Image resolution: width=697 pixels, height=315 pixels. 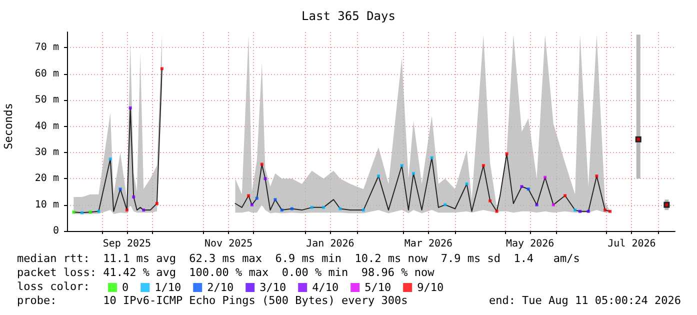 What do you see at coordinates (127, 244) in the screenshot?
I see `x-tick-label: Sep 2025` at bounding box center [127, 244].